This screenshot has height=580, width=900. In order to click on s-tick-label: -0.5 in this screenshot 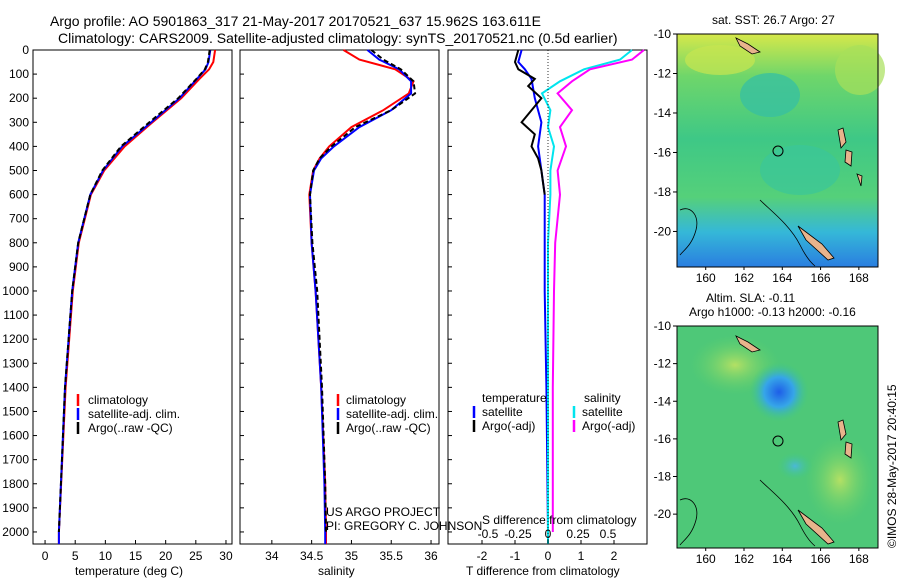, I will do `click(488, 534)`.